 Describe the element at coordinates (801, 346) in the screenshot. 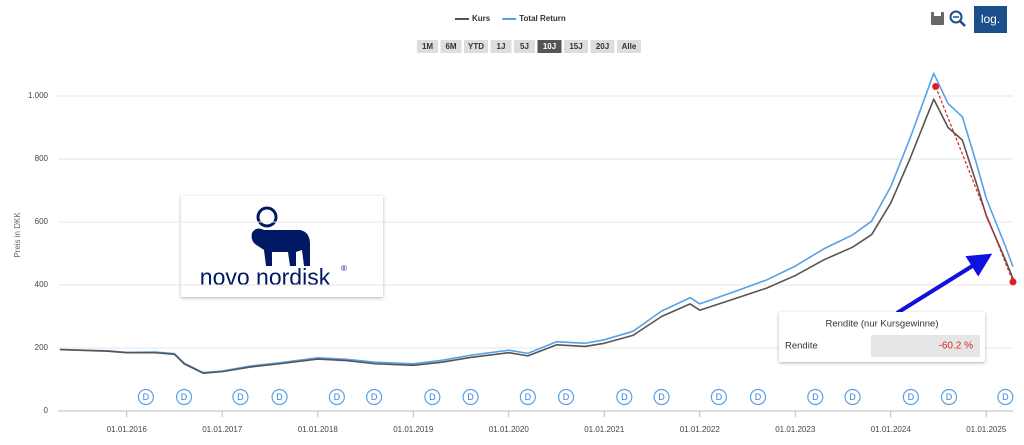

I see `rendite-label: Rendite` at that location.